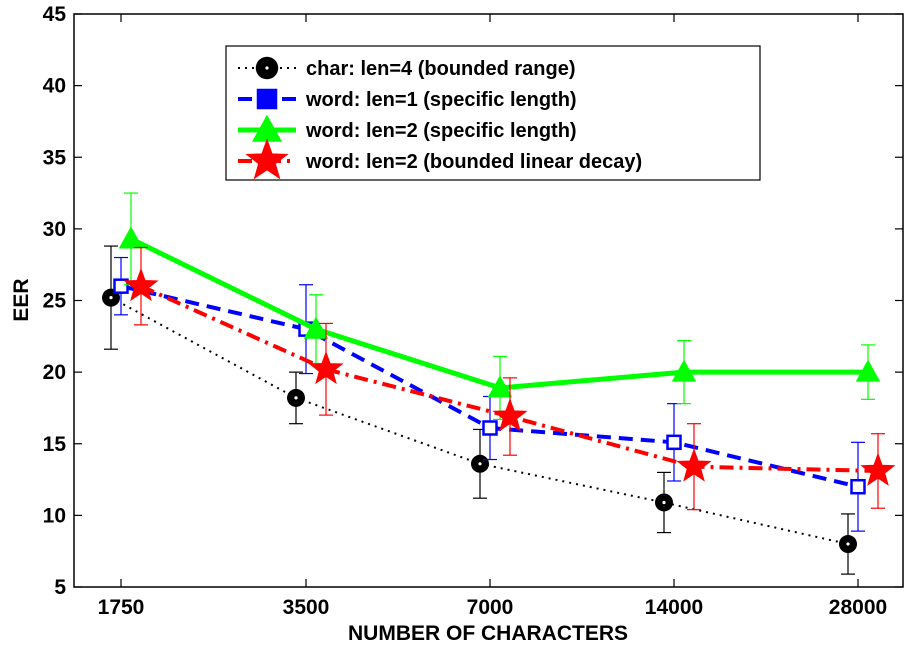 The image size is (915, 645). Describe the element at coordinates (55, 157) in the screenshot. I see `y-tick-label: 35` at that location.